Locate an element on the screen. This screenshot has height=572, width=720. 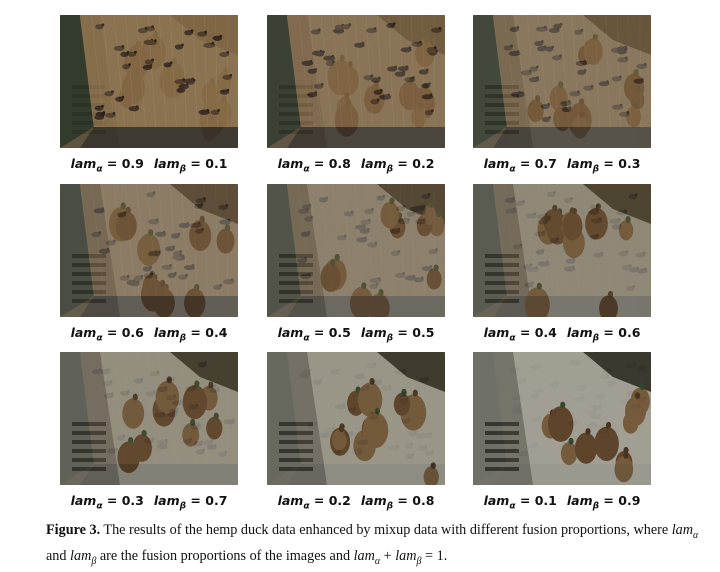
fusion-proportion-label: lamα = 0.8 lamβ = 0.2 is located at coordinates (356, 165).